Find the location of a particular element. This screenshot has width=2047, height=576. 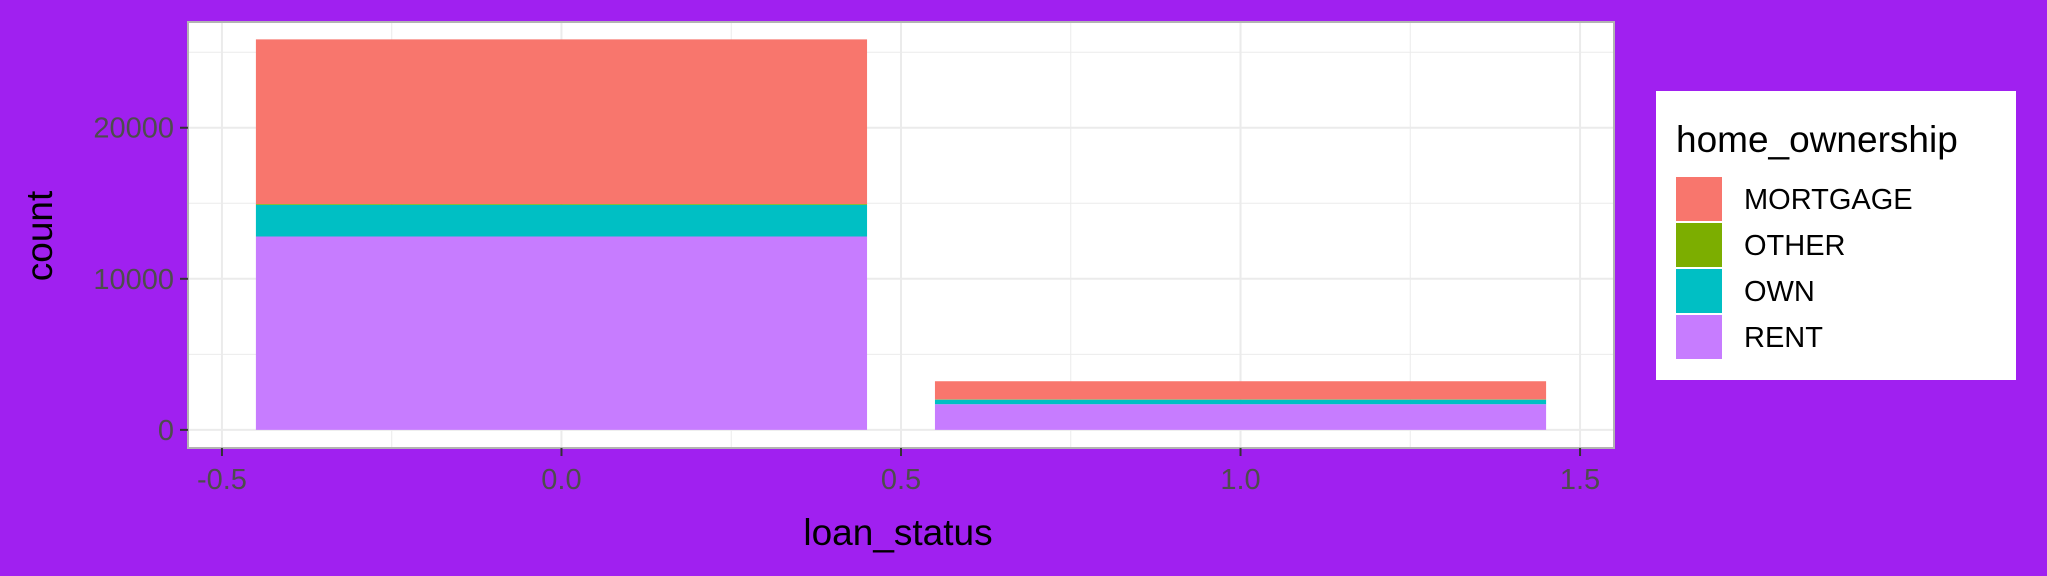

y-tick-label: 20000 is located at coordinates (133, 129).